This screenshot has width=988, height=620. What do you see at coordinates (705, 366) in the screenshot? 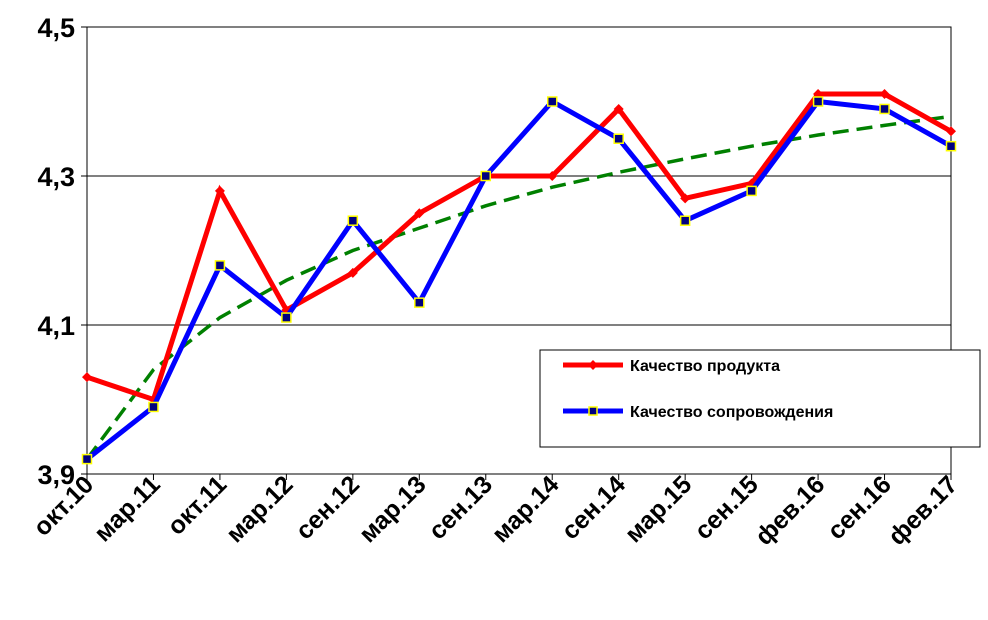
I see `legend-label-product: Качество продукта` at bounding box center [705, 366].